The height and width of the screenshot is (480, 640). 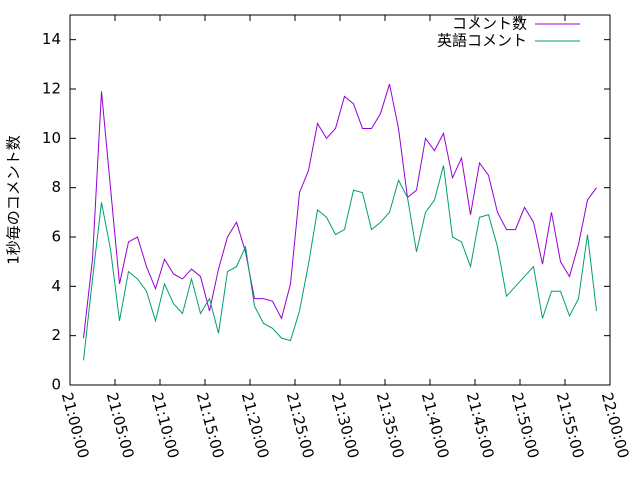 What do you see at coordinates (14, 200) in the screenshot?
I see `y-axis-label: 1秒毎のコメント数` at bounding box center [14, 200].